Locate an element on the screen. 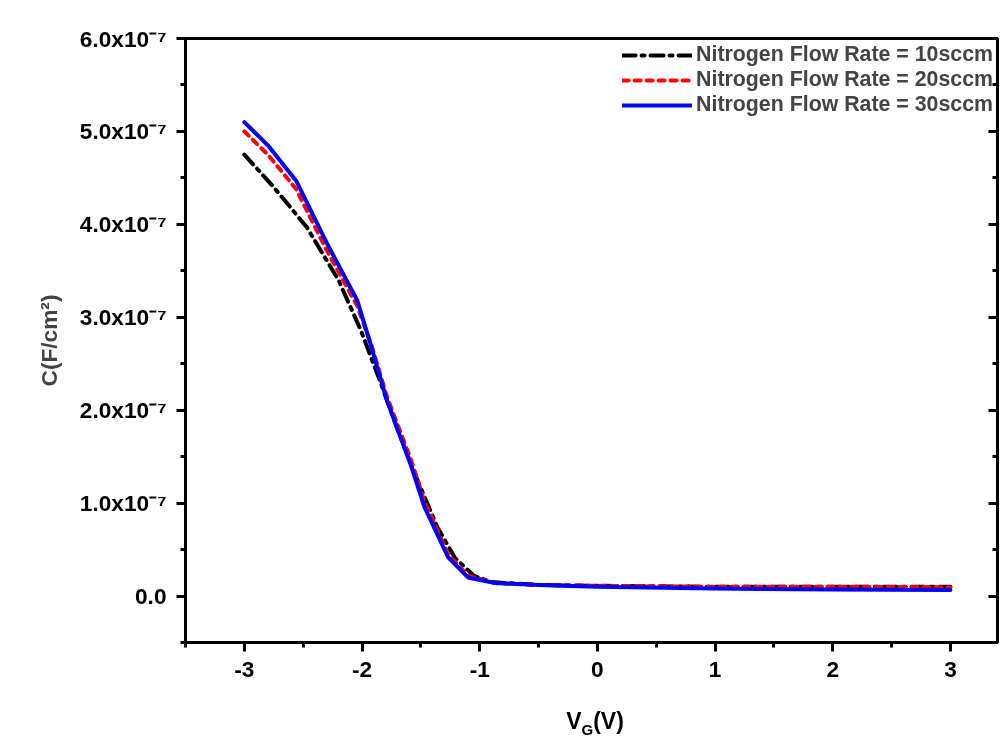 This screenshot has height=747, width=1005. legend-label: Nitrogen Flow Rate = 10sccm is located at coordinates (844, 54).